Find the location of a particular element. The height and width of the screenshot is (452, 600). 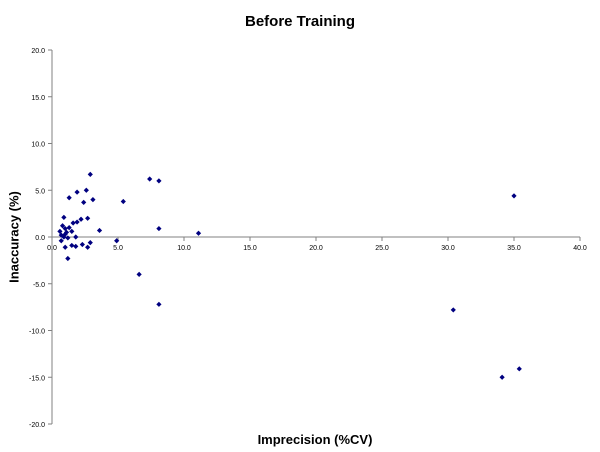

chart-title: Before Training is located at coordinates (300, 21).